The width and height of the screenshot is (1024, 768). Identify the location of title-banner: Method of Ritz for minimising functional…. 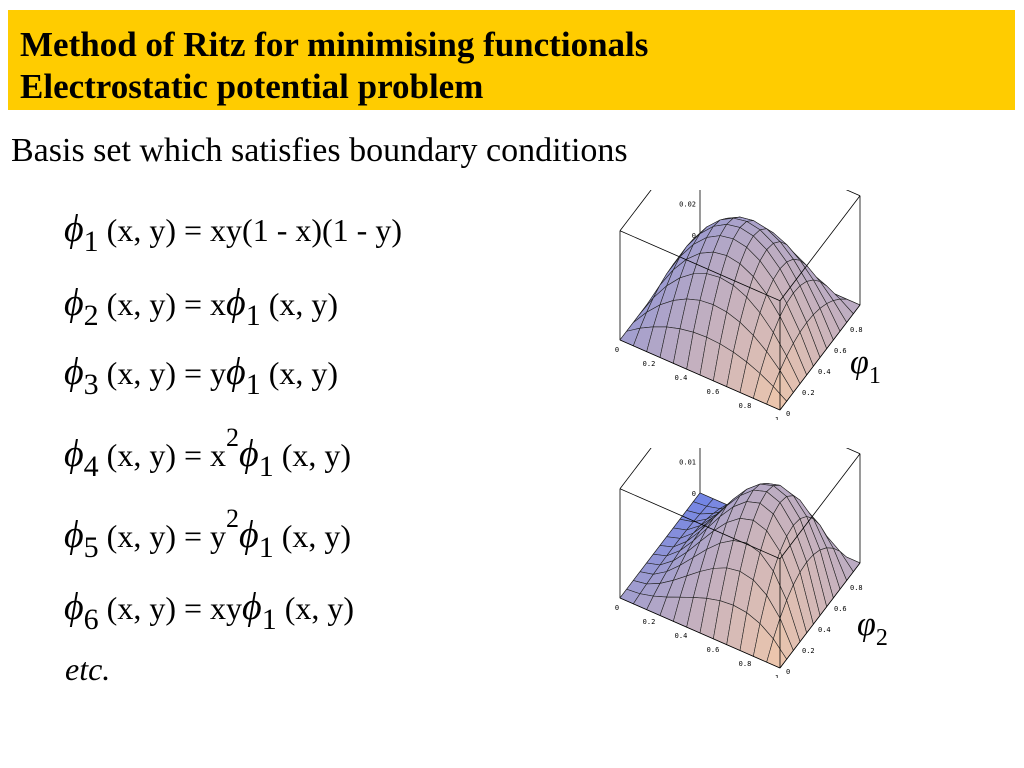
(511, 60).